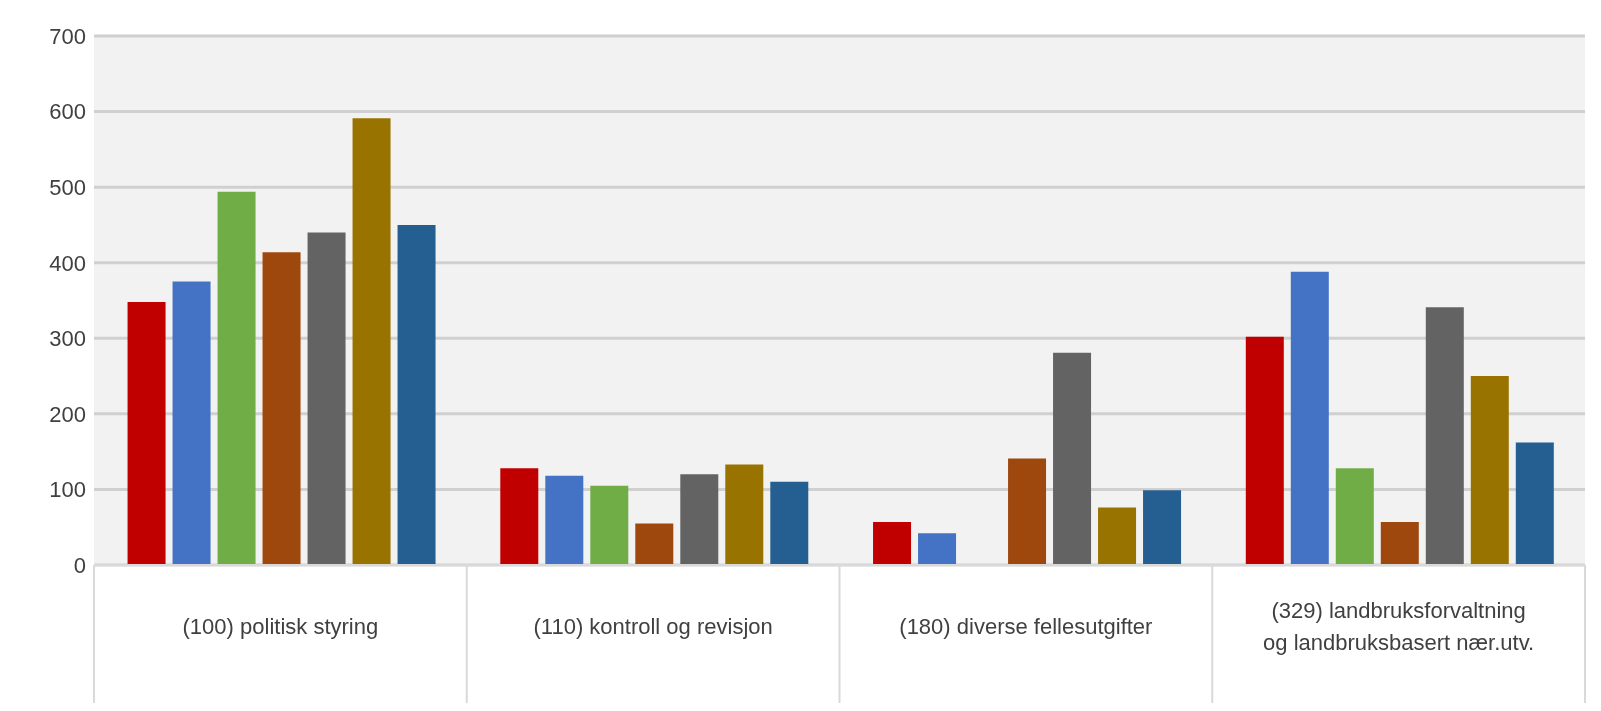 The height and width of the screenshot is (711, 1601). What do you see at coordinates (653, 626) in the screenshot?
I see `x-tick-label: (110) kontroll og revisjon` at bounding box center [653, 626].